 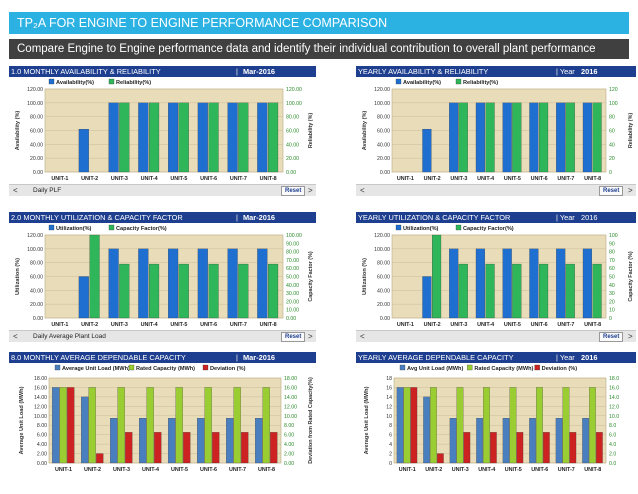 What do you see at coordinates (291, 173) in the screenshot?
I see `y2-tick-label: 0.00` at bounding box center [291, 173].